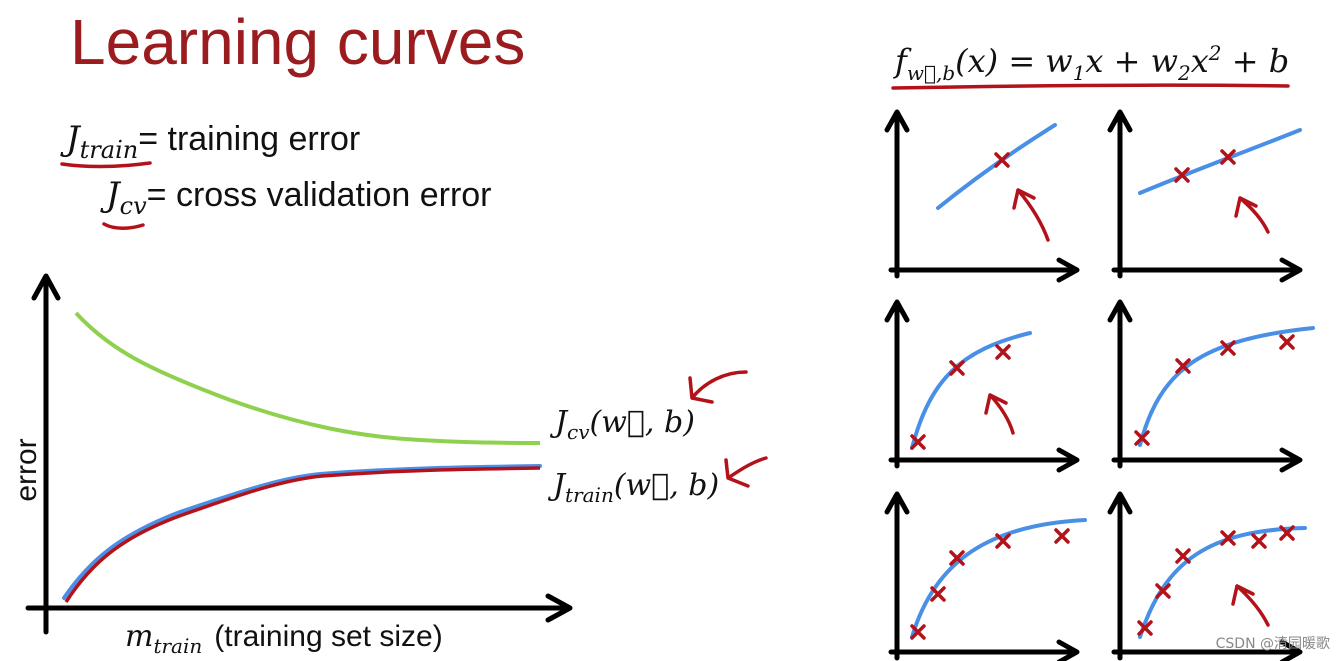 This screenshot has height=661, width=1343. I want to click on curve-label: Jtrain(w⃗, b), so click(633, 487).